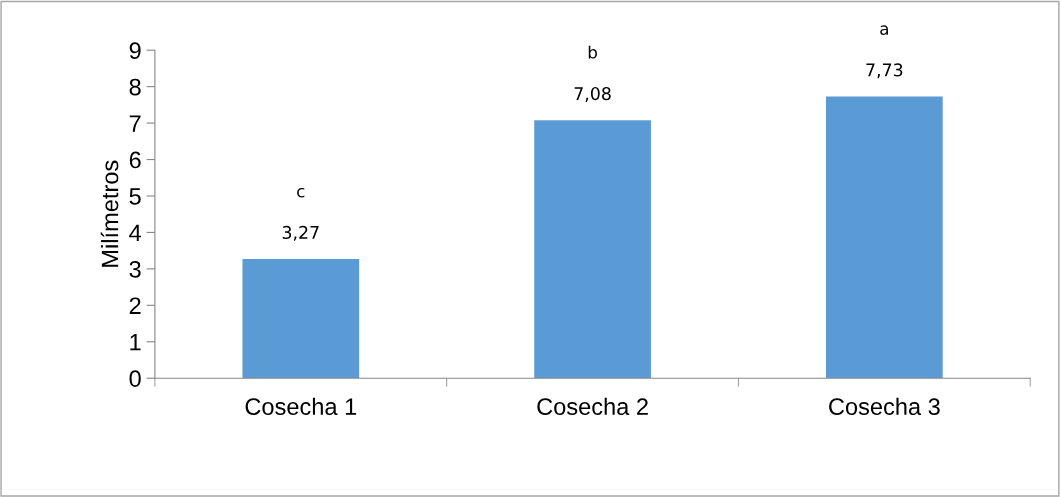 This screenshot has height=497, width=1061. Describe the element at coordinates (135, 232) in the screenshot. I see `y-tick-label: 4` at that location.